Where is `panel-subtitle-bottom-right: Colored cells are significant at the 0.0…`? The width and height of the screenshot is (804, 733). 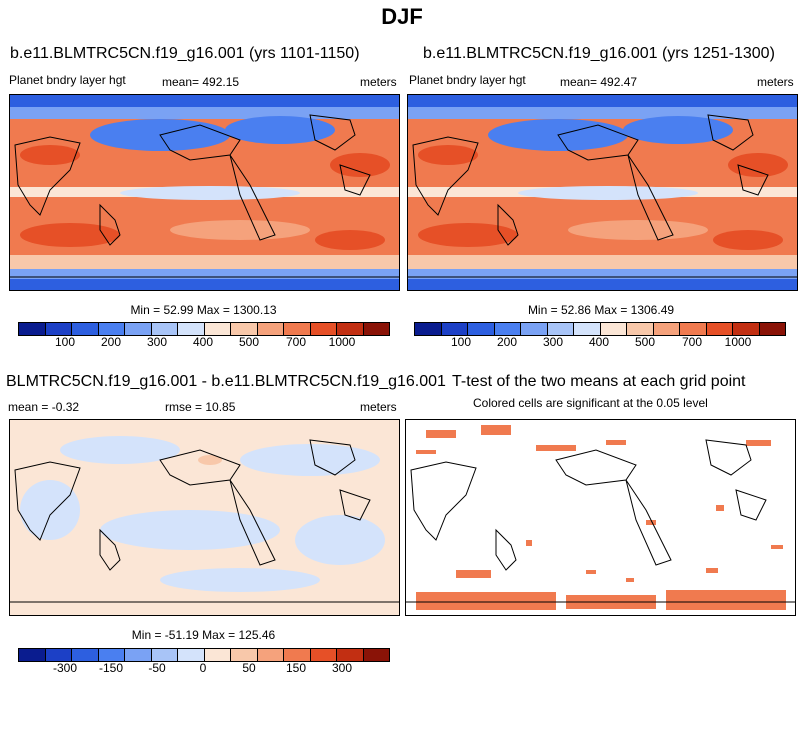
panel-subtitle-bottom-right: Colored cells are significant at the 0.0… is located at coordinates (590, 403).